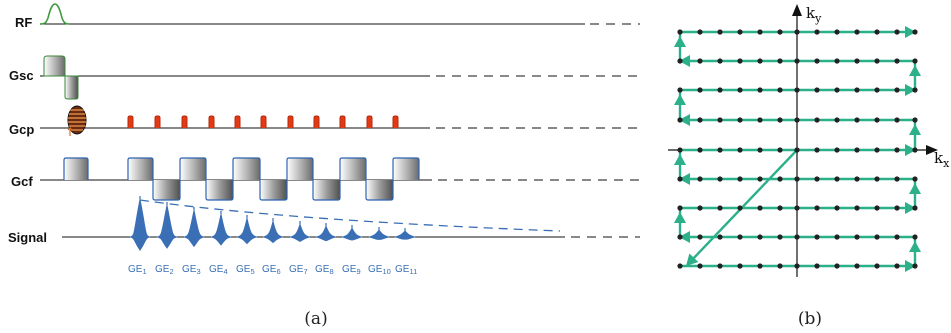 This screenshot has width=951, height=333. Describe the element at coordinates (71, 87) in the screenshot. I see `slice-refocus-lobe` at that location.